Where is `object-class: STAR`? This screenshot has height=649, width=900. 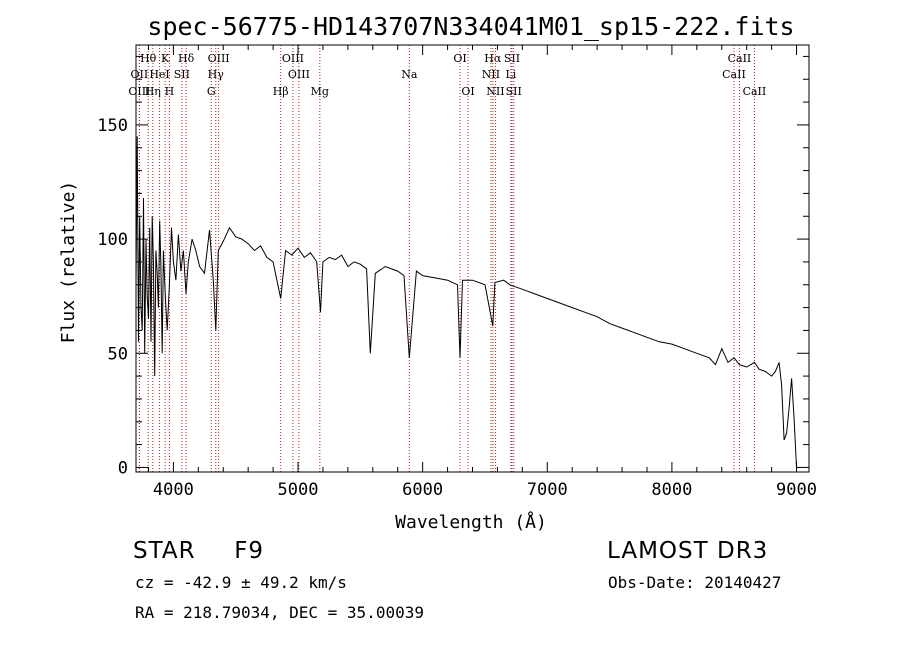 object-class: STAR is located at coordinates (164, 551).